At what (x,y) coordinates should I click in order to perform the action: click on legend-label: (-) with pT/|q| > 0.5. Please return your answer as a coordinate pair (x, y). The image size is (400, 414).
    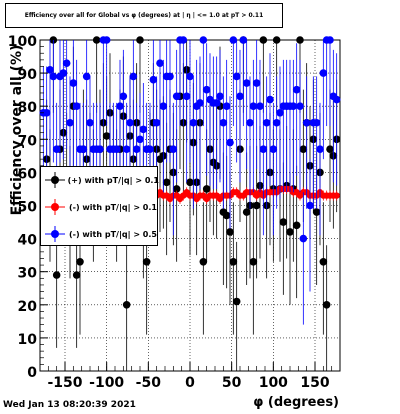
    Looking at the image, I should click on (113, 234).